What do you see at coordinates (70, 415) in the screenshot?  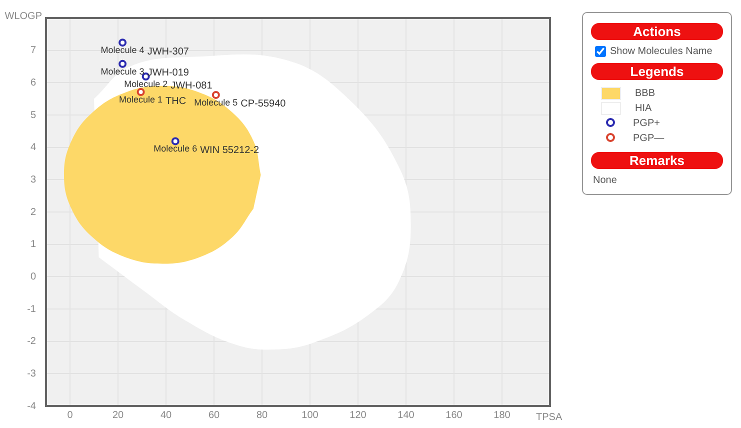 I see `x-tick-label: 0` at bounding box center [70, 415].